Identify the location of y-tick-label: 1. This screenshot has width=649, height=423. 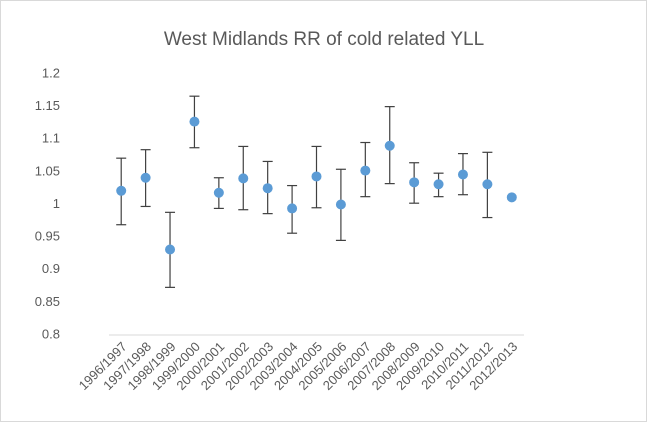
(56, 203).